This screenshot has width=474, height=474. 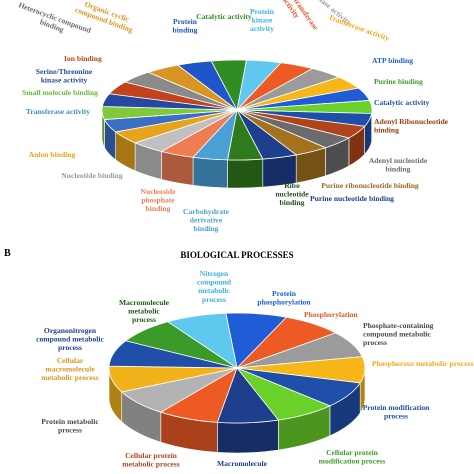 What do you see at coordinates (411, 126) in the screenshot?
I see `slice-label: Adenyl Ribonucleotide binding` at bounding box center [411, 126].